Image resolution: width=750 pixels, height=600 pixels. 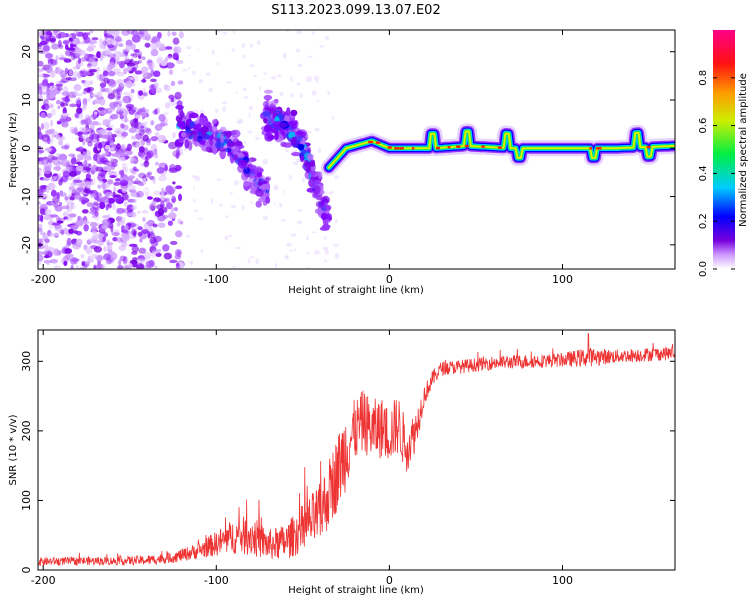 What do you see at coordinates (389, 580) in the screenshot?
I see `snr-x-tick-label: 0` at bounding box center [389, 580].